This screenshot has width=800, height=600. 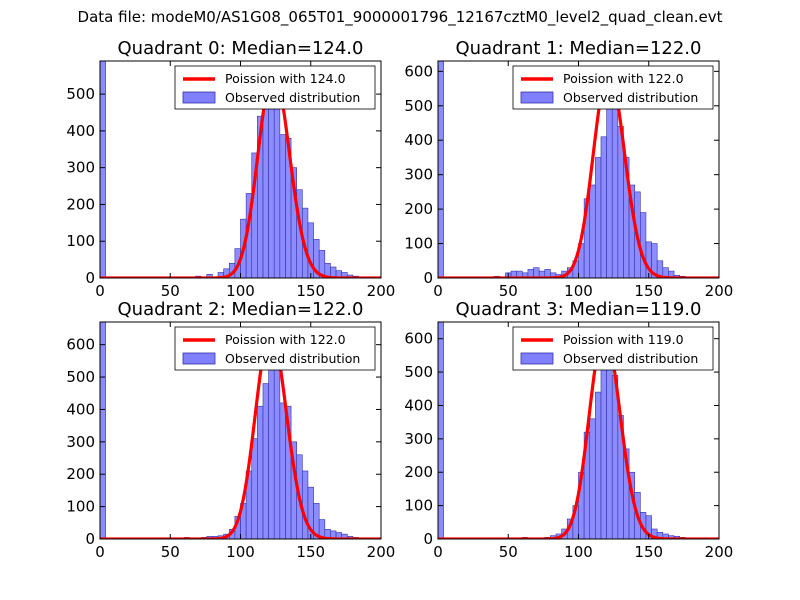 I want to click on legend: Poission with 124.0 Observed distribution, so click(x=275, y=87).